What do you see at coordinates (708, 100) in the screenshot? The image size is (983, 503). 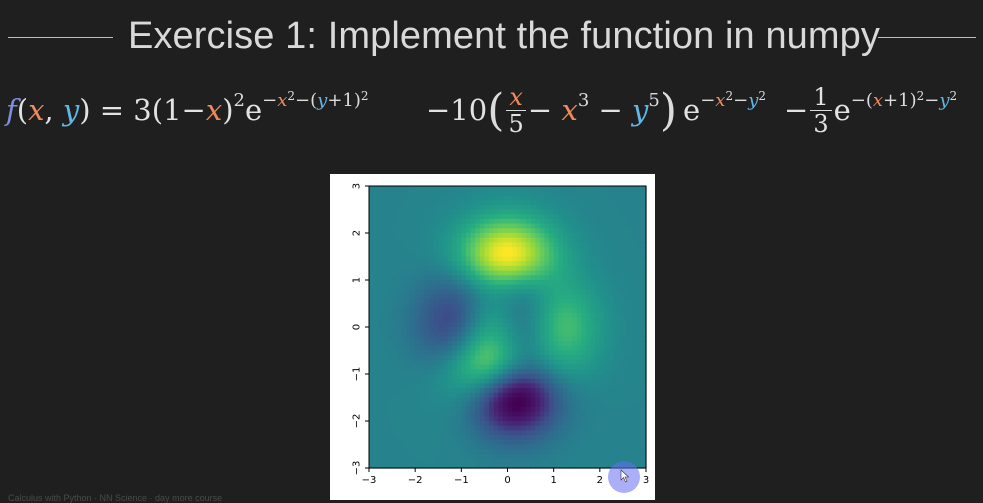 I see `exp-minus: −` at bounding box center [708, 100].